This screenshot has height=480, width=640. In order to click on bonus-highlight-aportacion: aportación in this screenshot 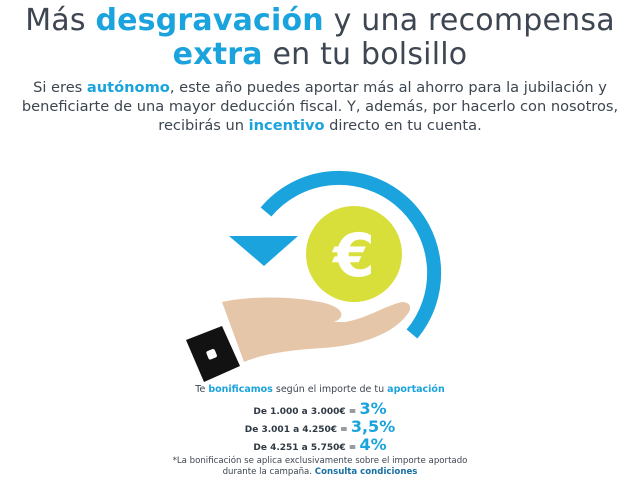, I will do `click(416, 389)`.